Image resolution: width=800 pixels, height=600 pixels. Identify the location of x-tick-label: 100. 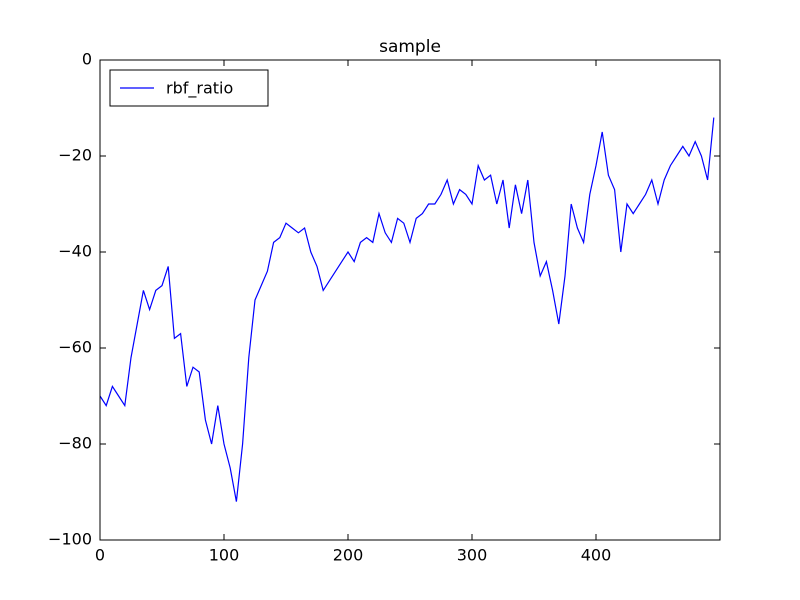
(224, 555).